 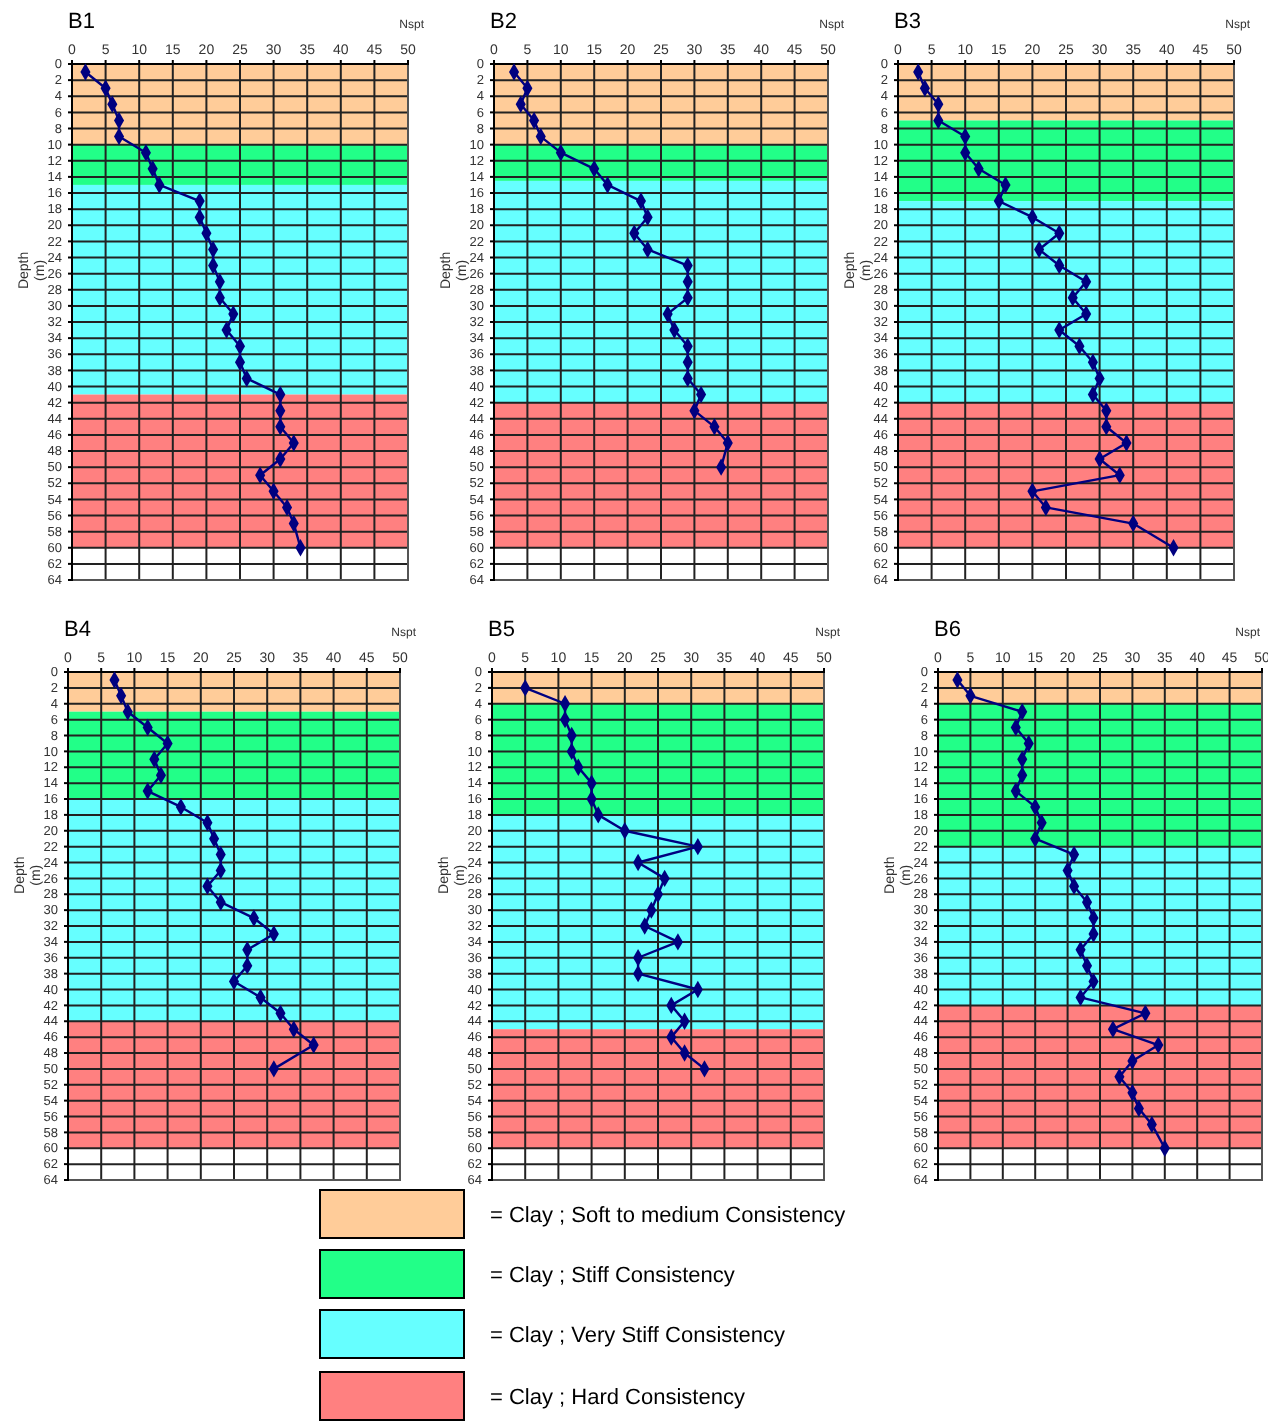 I want to click on category-label: = Clay ; Soft to medium Consistency, so click(x=668, y=1216).